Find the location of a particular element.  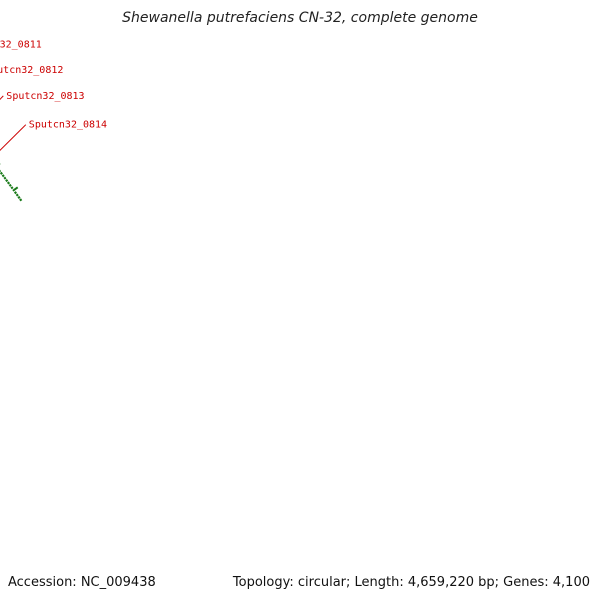

gene-label: Sputcn32_0813 is located at coordinates (45, 96).